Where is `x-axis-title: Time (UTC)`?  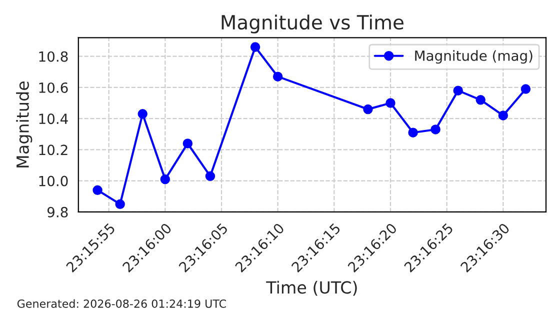
x-axis-title: Time (UTC) is located at coordinates (311, 288).